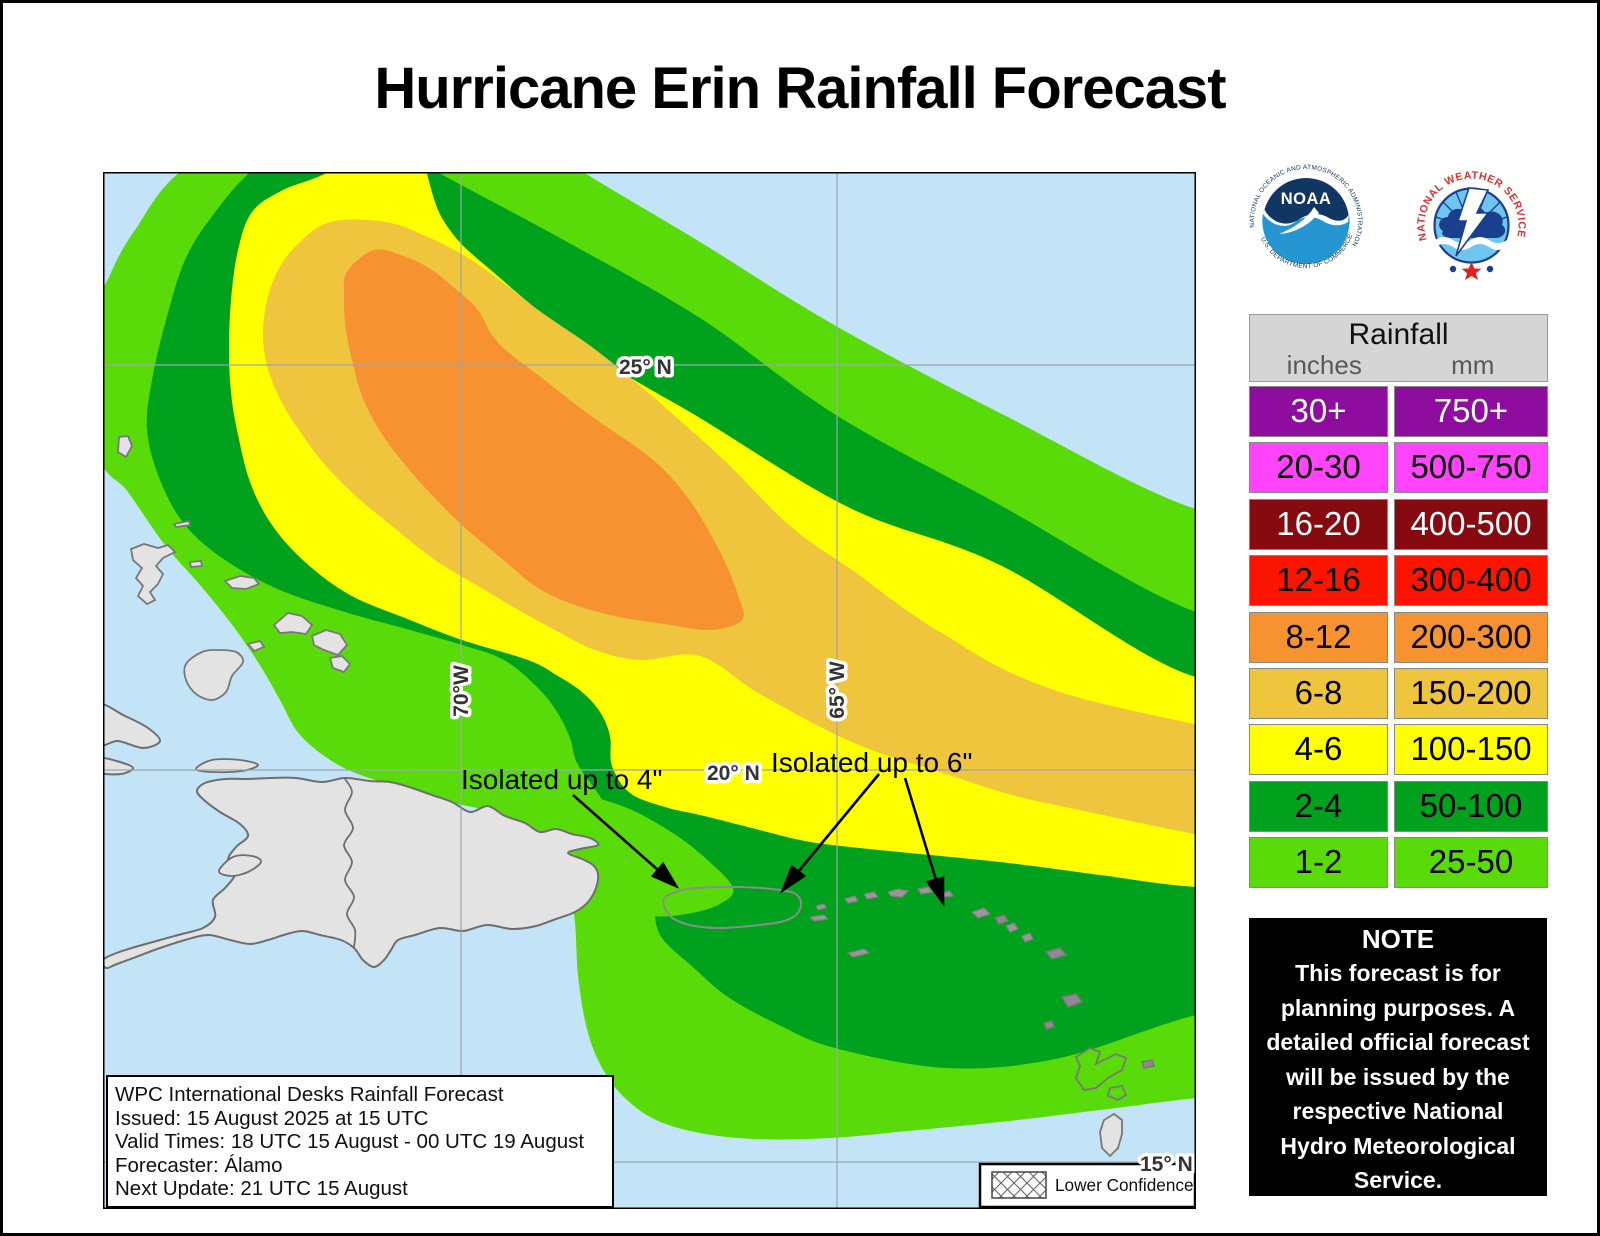 The width and height of the screenshot is (1600, 1236). I want to click on svg-text: Lower Confidence, so click(1124, 1185).